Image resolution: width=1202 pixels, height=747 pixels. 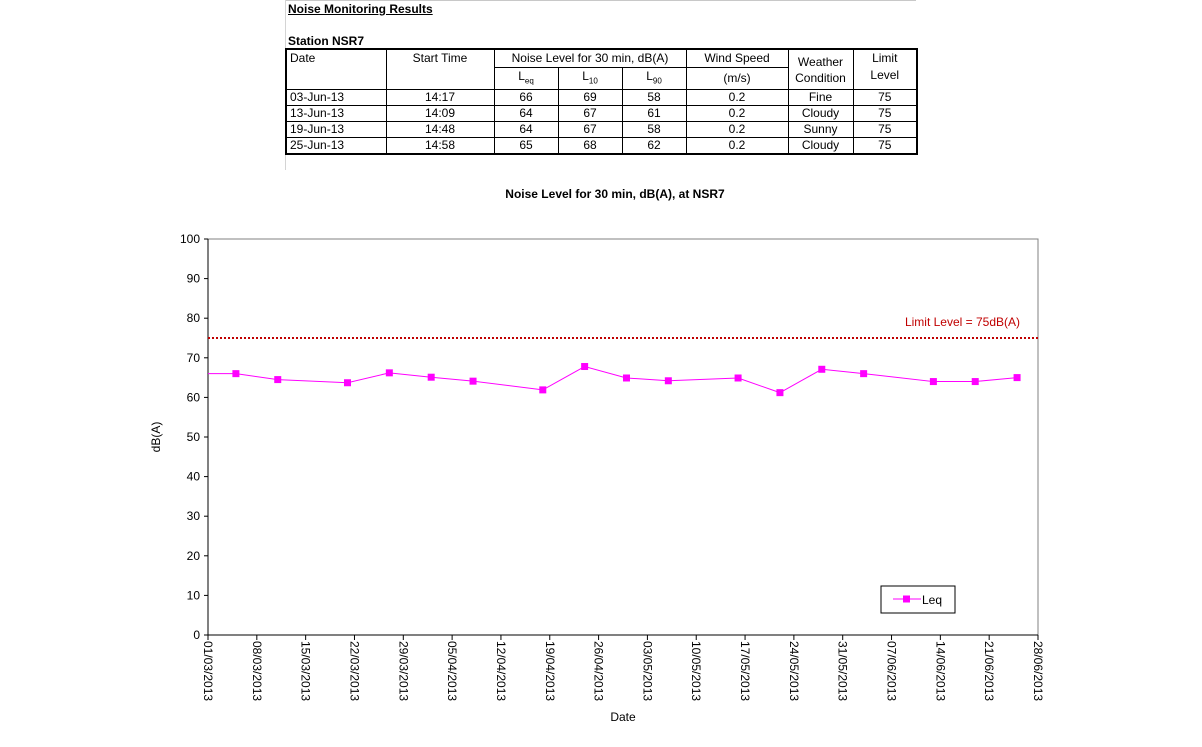 I want to click on limit-label: Limit Level = 75dB(A), so click(x=962, y=322).